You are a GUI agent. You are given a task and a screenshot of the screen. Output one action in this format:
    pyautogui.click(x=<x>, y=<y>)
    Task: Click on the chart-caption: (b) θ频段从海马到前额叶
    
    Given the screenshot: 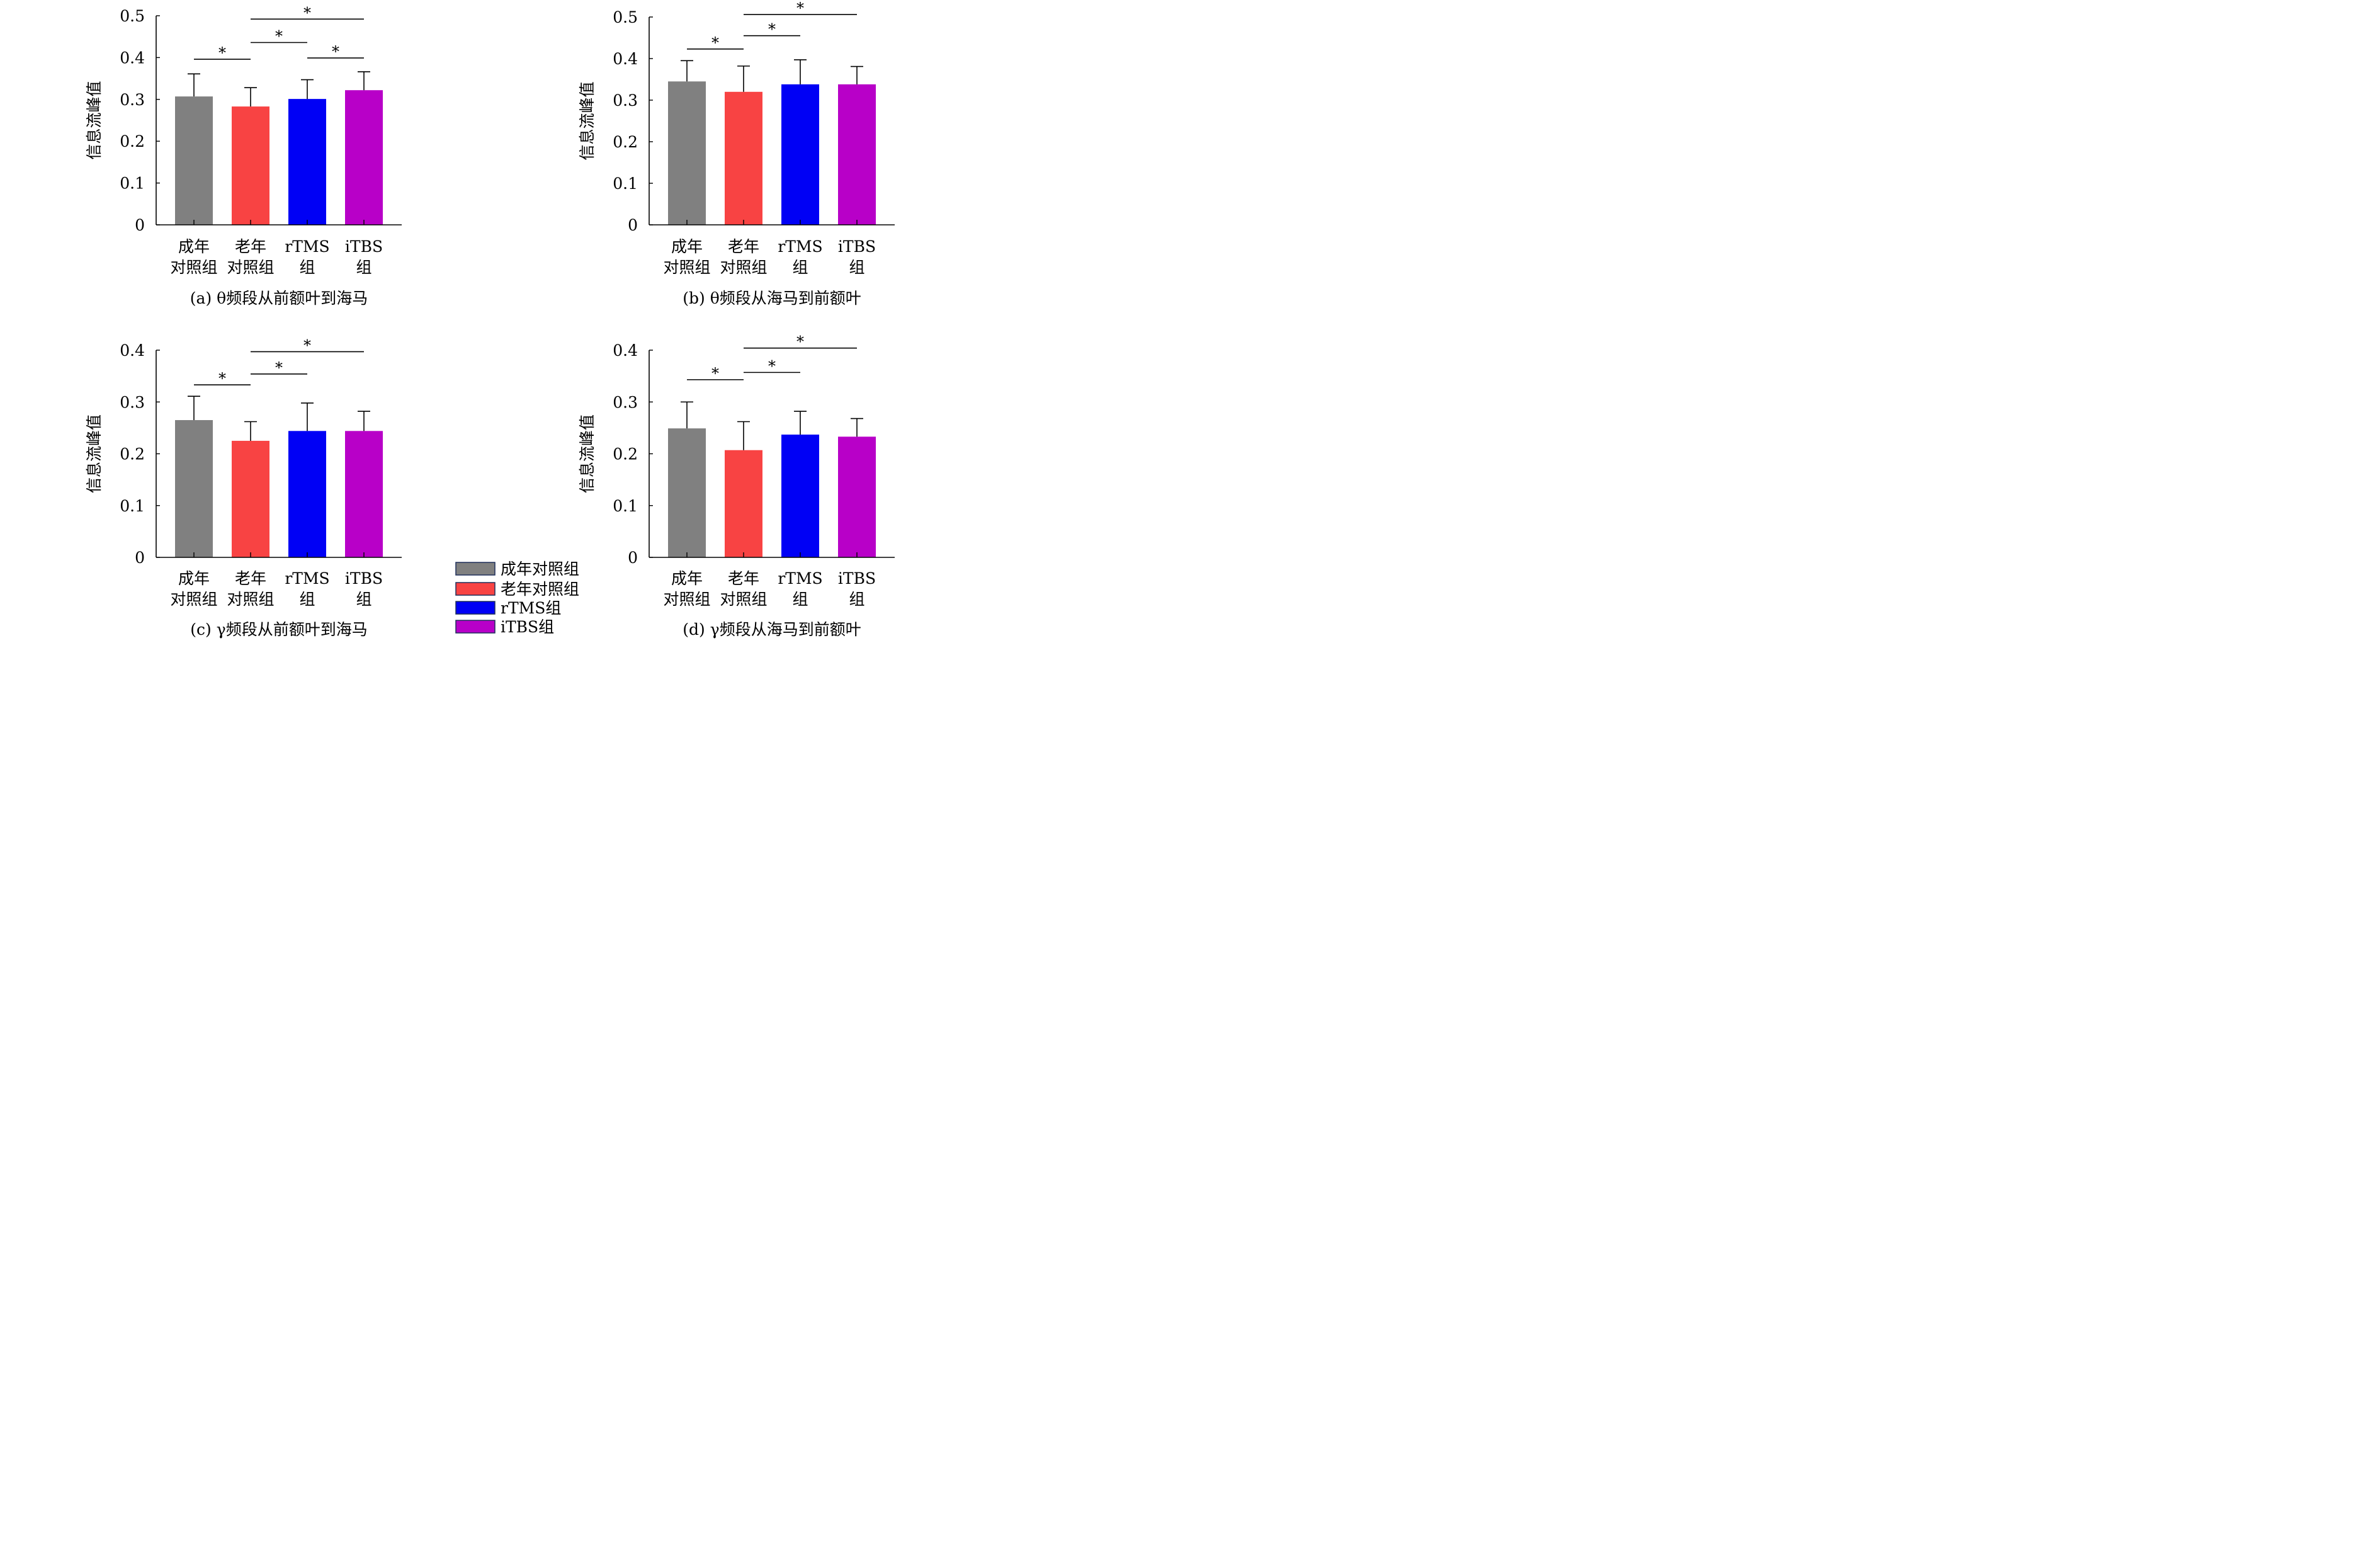 What is the action you would take?
    pyautogui.click(x=772, y=298)
    